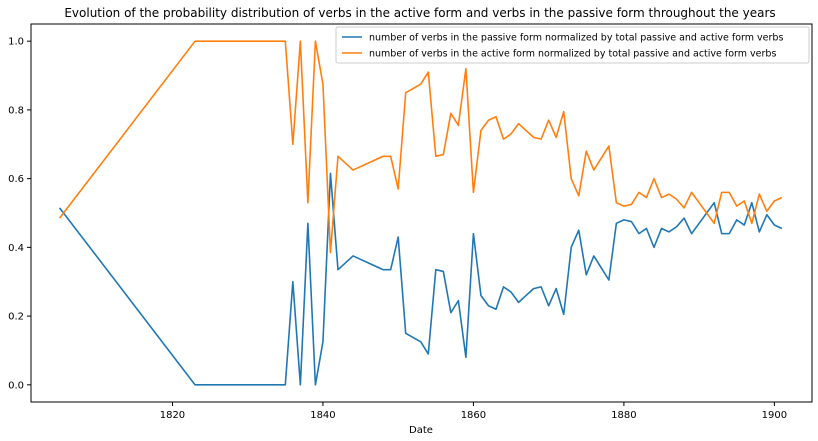  Describe the element at coordinates (16, 110) in the screenshot. I see `y-tick-label: 0.8` at that location.